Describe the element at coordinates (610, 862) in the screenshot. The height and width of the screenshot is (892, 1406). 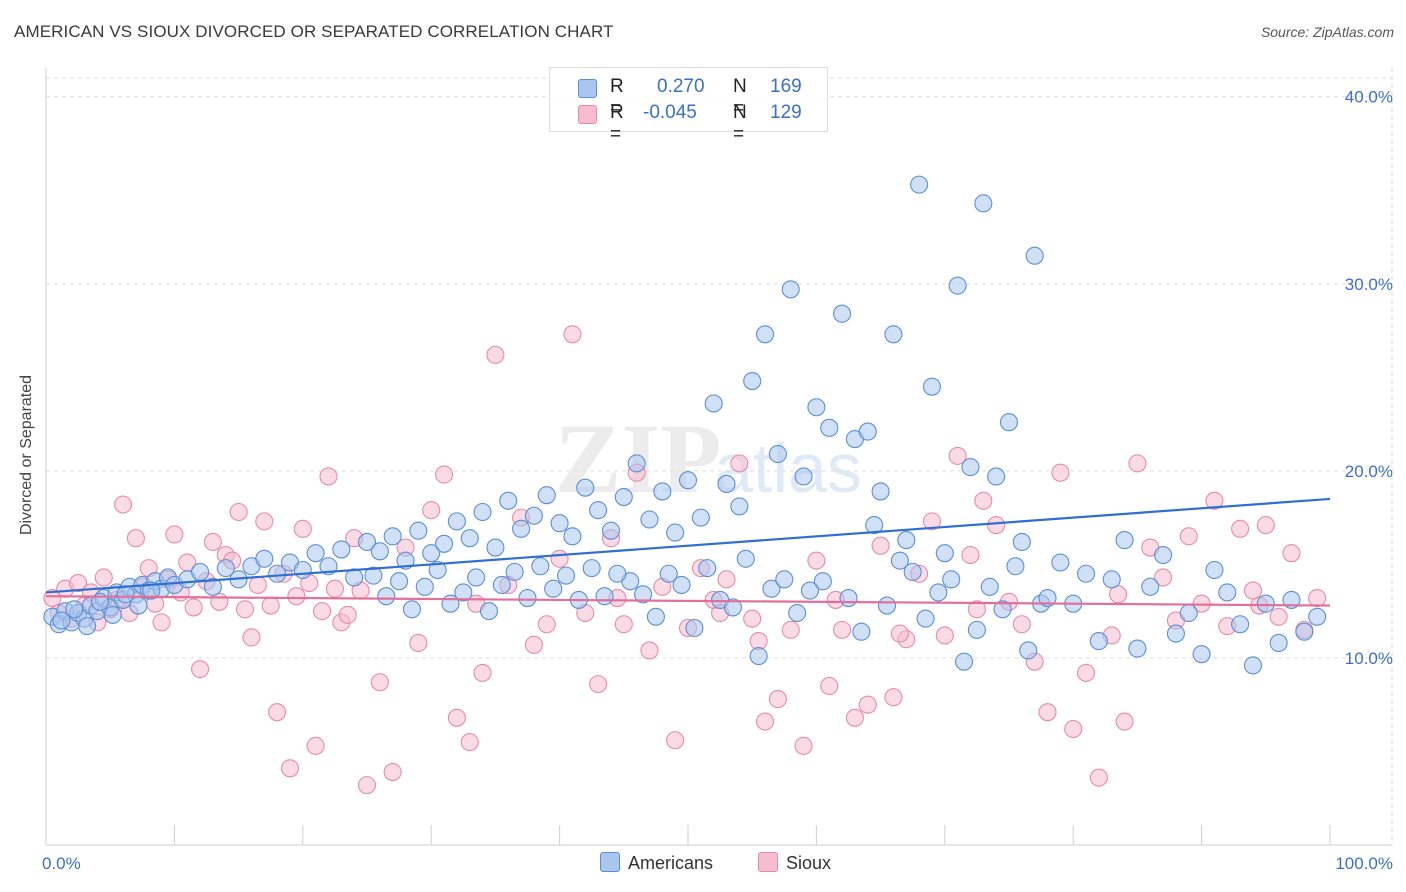
I see `legend-americans-swatch` at that location.